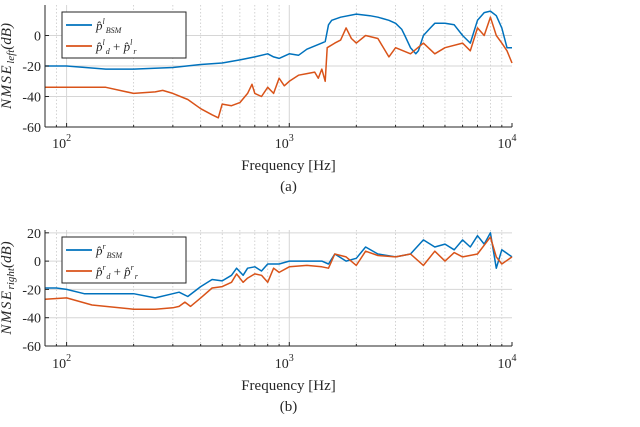 The width and height of the screenshot is (640, 427). Describe the element at coordinates (11, 56) in the screenshot. I see `y-label-subscript: left` at that location.